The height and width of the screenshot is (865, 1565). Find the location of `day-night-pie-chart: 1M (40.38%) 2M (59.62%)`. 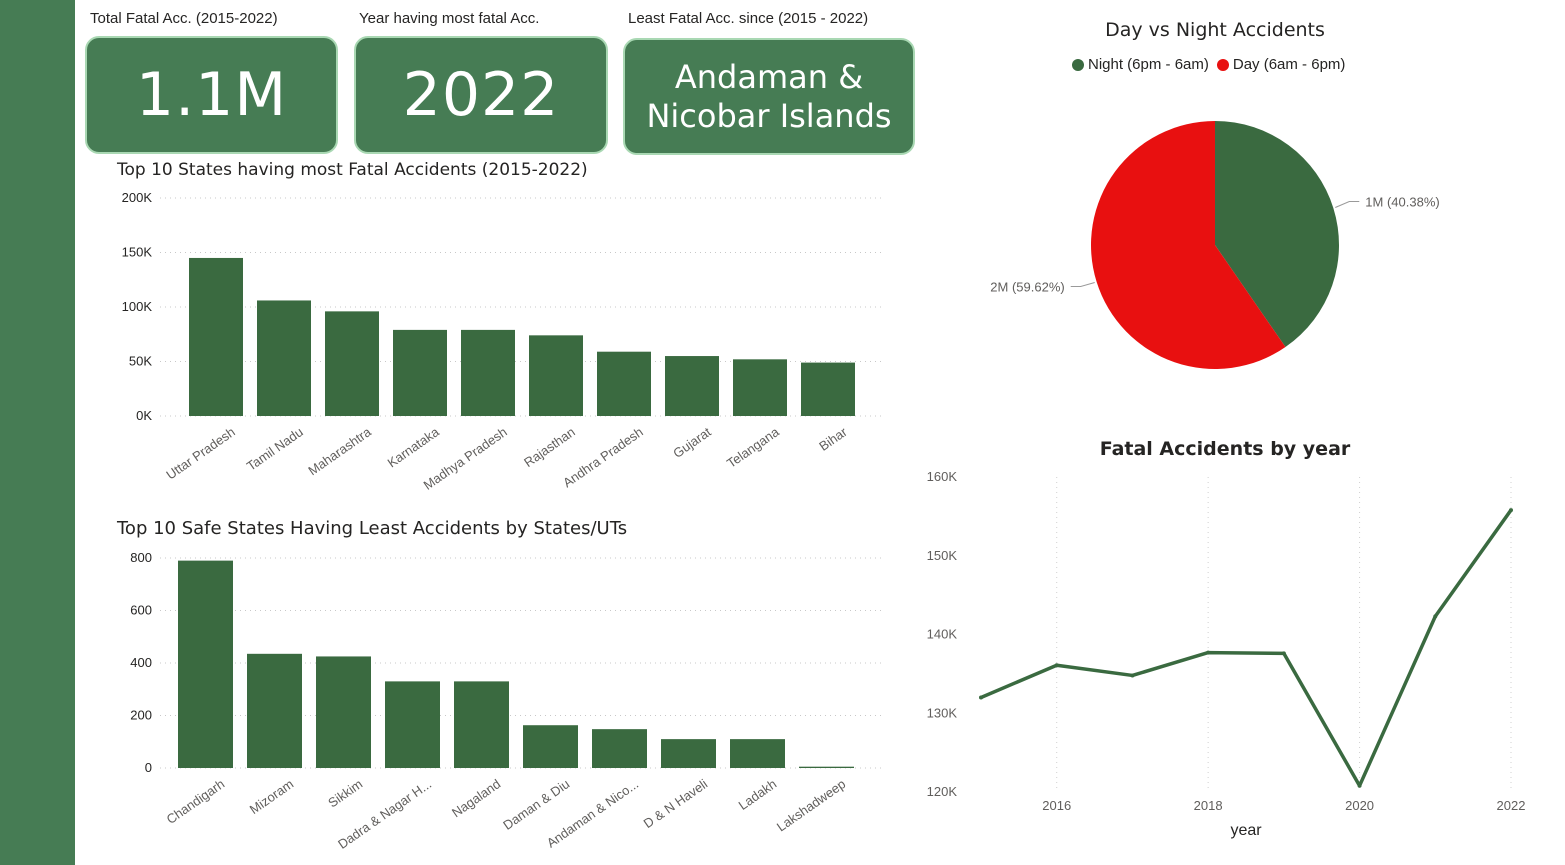

day-night-pie-chart: 1M (40.38%) 2M (59.62%) is located at coordinates (1220, 245).